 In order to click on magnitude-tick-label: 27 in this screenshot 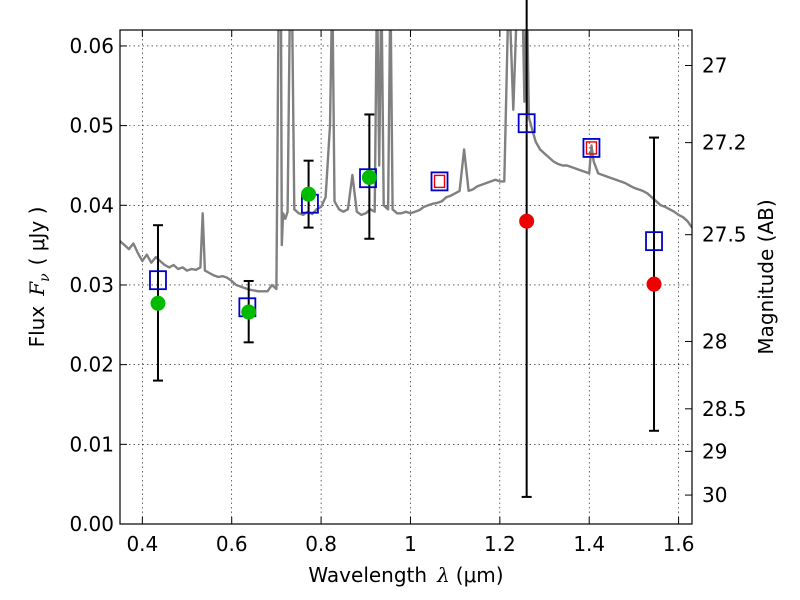, I will do `click(714, 65)`.